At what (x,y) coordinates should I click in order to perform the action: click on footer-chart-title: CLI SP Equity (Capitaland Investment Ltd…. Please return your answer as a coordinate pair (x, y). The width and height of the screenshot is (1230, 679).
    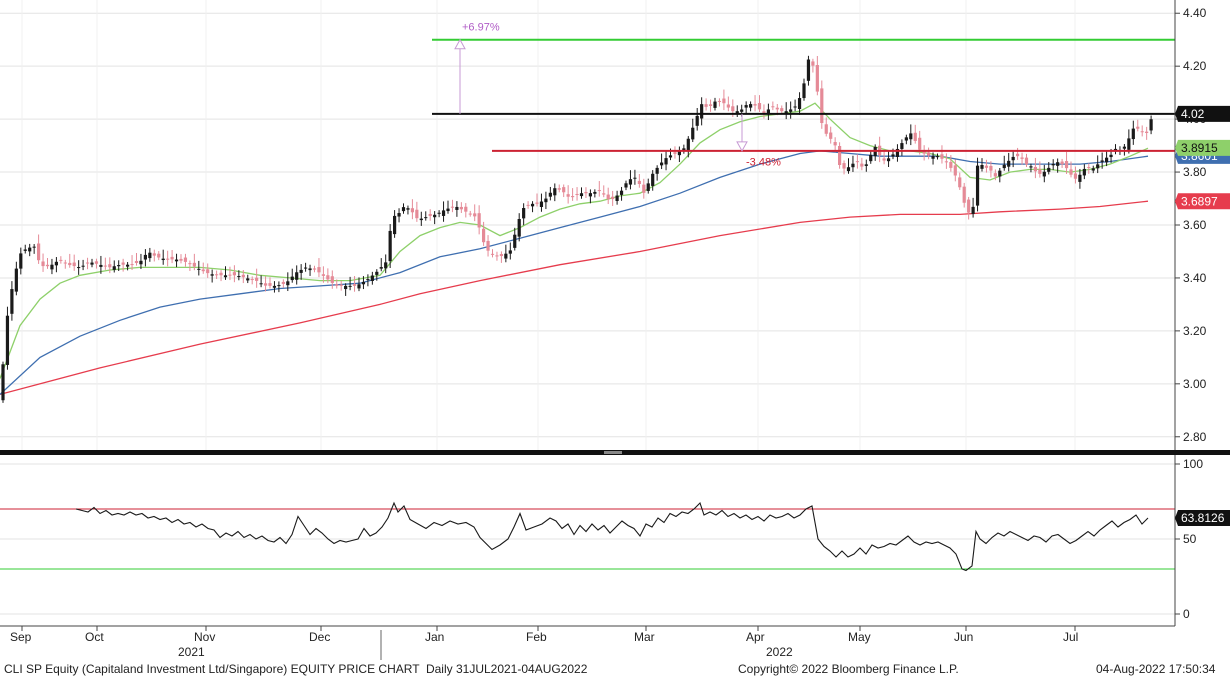
    Looking at the image, I should click on (296, 669).